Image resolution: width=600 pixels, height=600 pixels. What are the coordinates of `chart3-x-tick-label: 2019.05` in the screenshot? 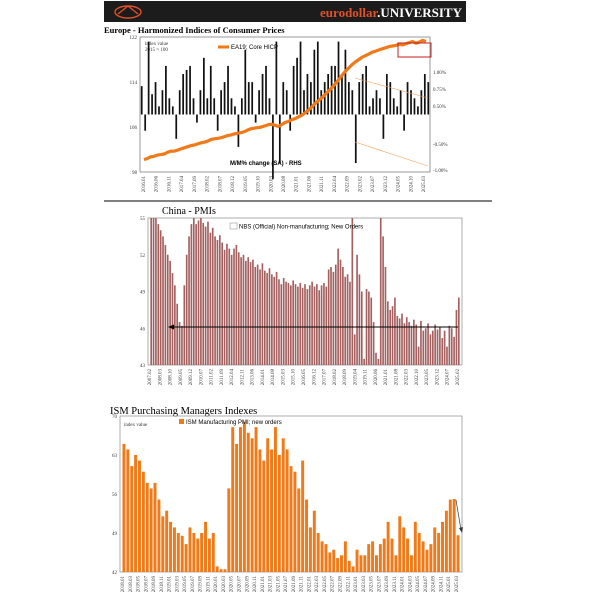 It's located at (185, 584).